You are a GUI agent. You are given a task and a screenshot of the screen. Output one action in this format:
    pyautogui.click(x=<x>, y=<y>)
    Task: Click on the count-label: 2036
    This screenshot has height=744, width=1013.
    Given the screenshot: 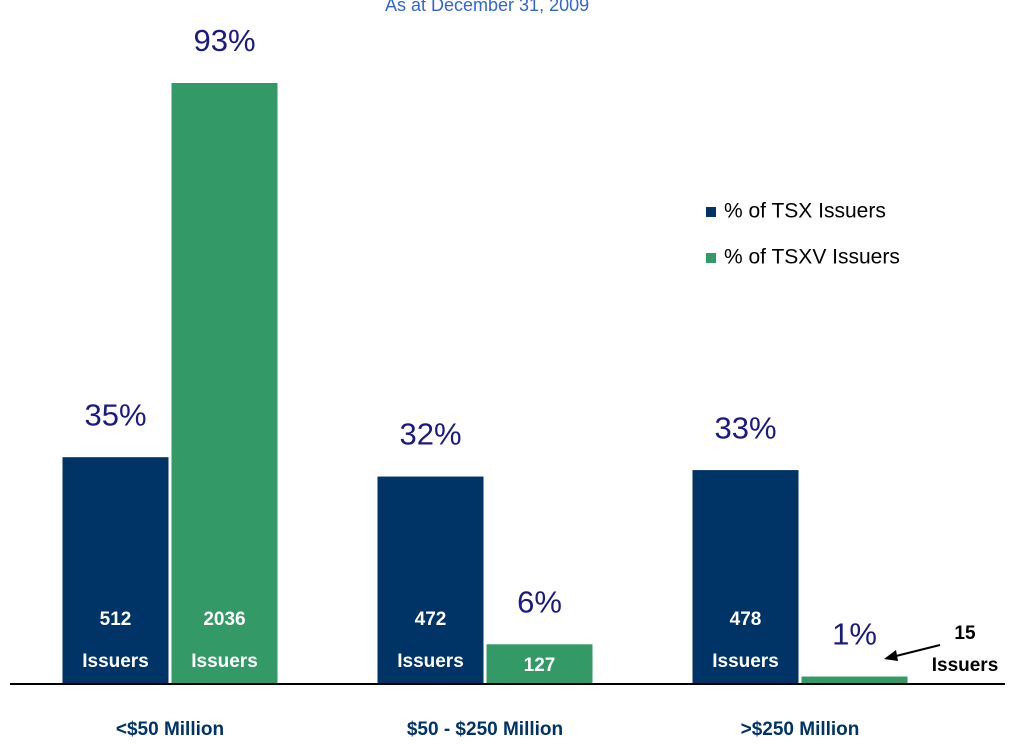 What is the action you would take?
    pyautogui.click(x=224, y=619)
    